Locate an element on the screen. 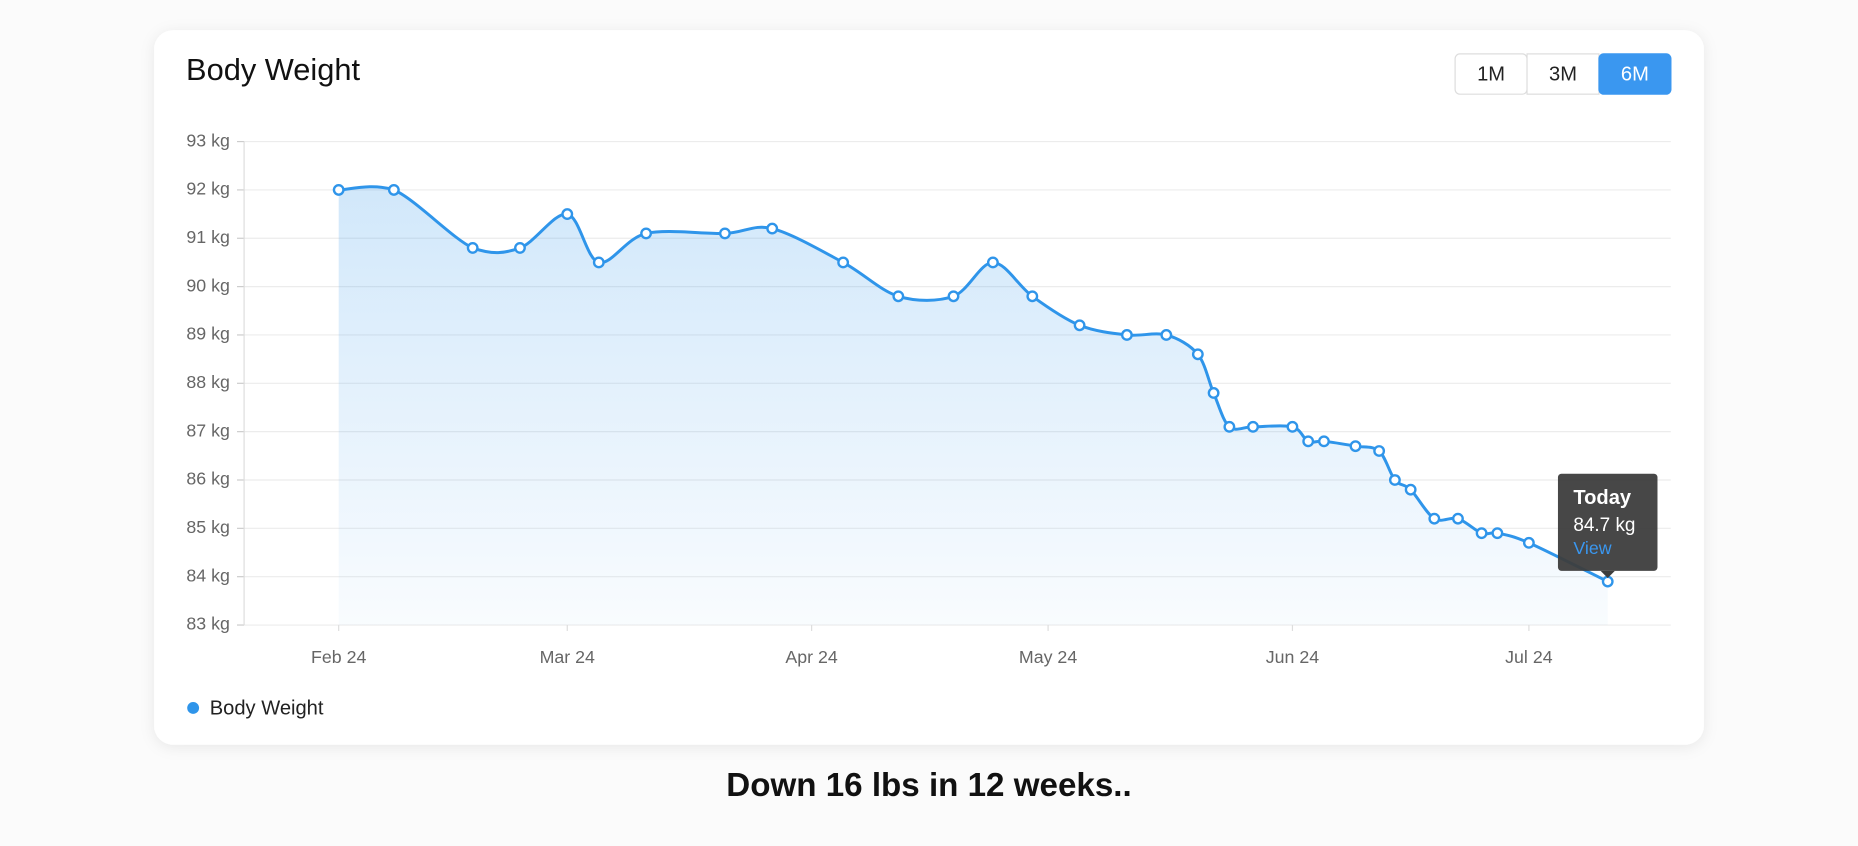  y-tick-label: 86 kg is located at coordinates (207, 479).